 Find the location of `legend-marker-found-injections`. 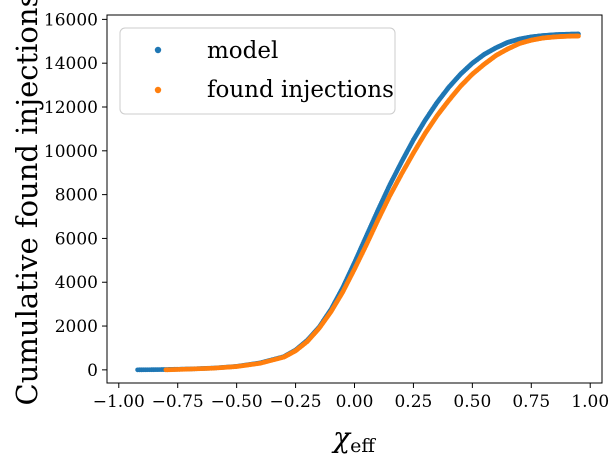

legend-marker-found-injections is located at coordinates (158, 90).